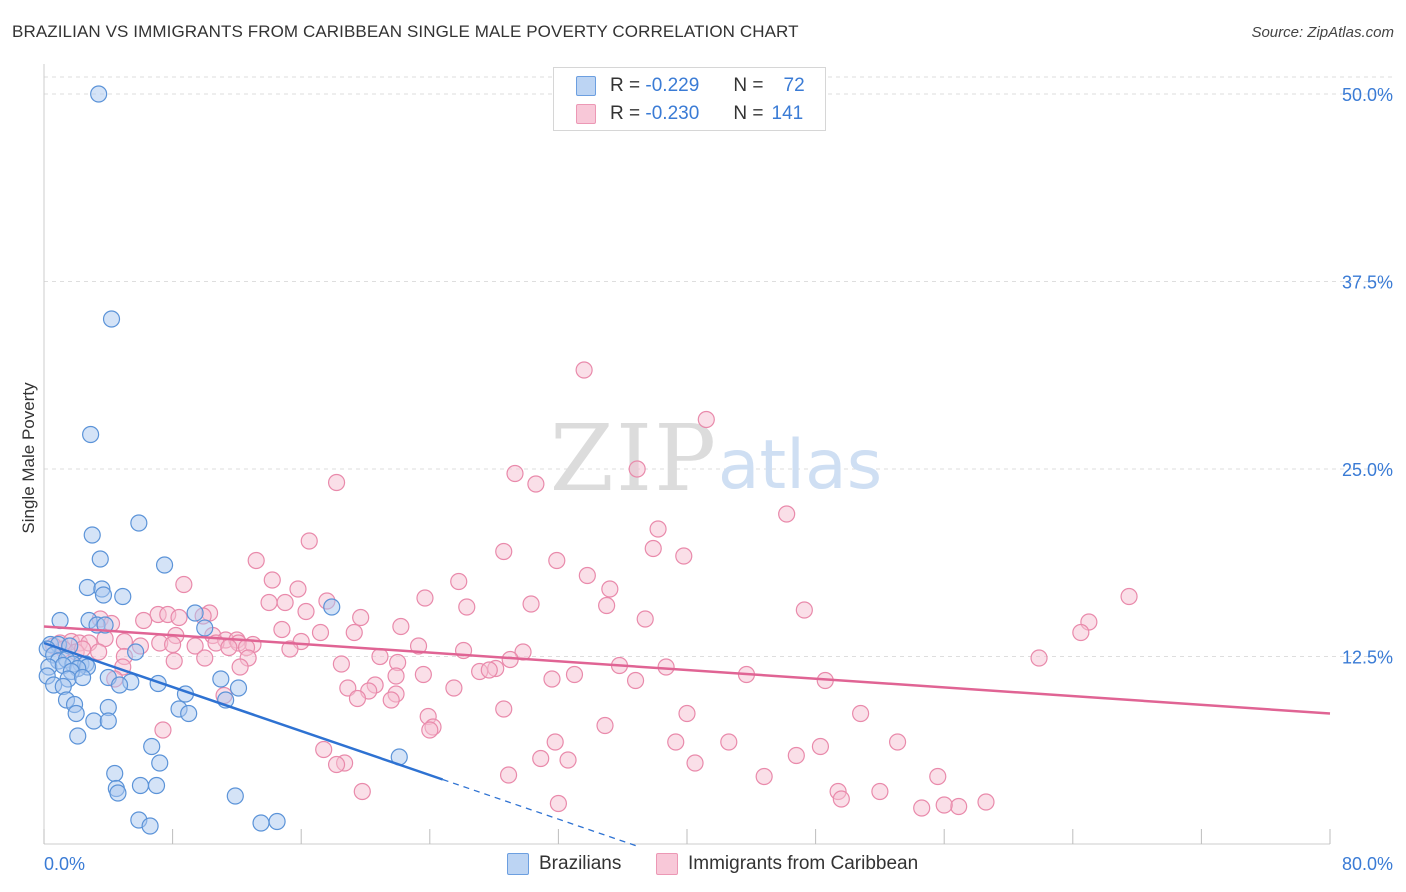  What do you see at coordinates (716, 458) in the screenshot?
I see `watermark: ZIP atlas` at bounding box center [716, 458].